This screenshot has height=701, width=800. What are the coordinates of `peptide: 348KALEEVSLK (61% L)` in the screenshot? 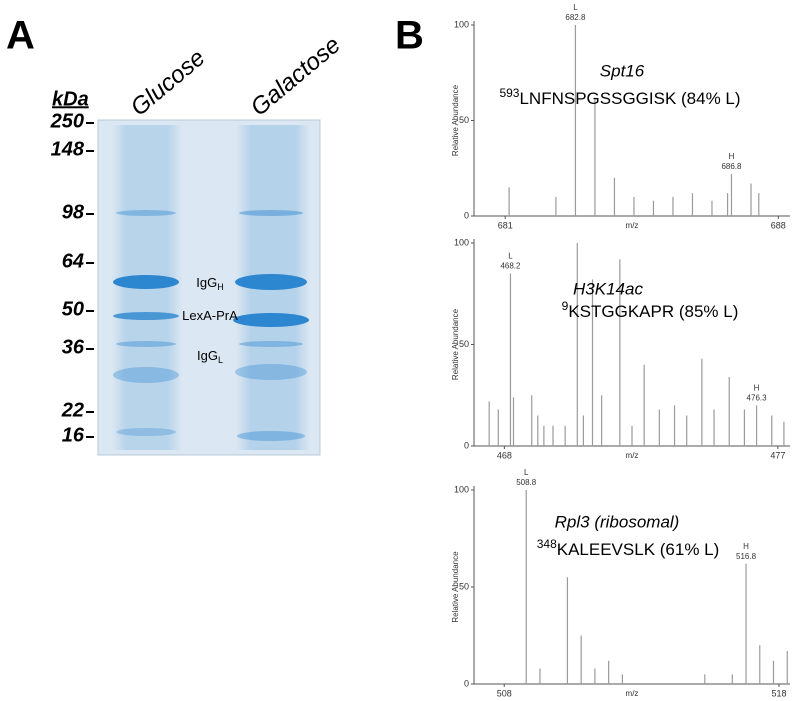 It's located at (628, 548).